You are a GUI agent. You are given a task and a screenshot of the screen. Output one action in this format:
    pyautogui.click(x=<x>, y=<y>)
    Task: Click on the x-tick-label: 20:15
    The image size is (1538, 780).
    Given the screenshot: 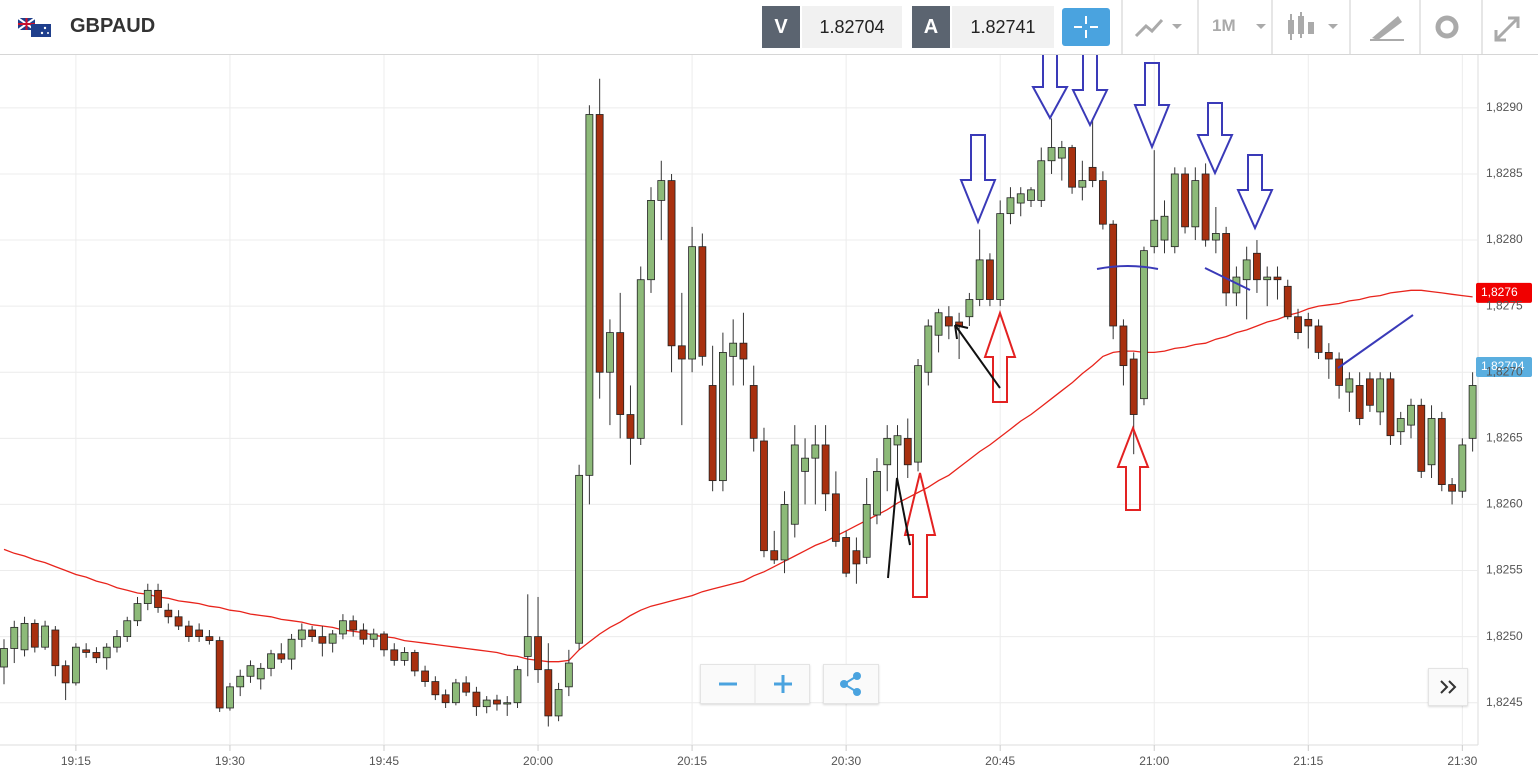 What is the action you would take?
    pyautogui.click(x=692, y=761)
    